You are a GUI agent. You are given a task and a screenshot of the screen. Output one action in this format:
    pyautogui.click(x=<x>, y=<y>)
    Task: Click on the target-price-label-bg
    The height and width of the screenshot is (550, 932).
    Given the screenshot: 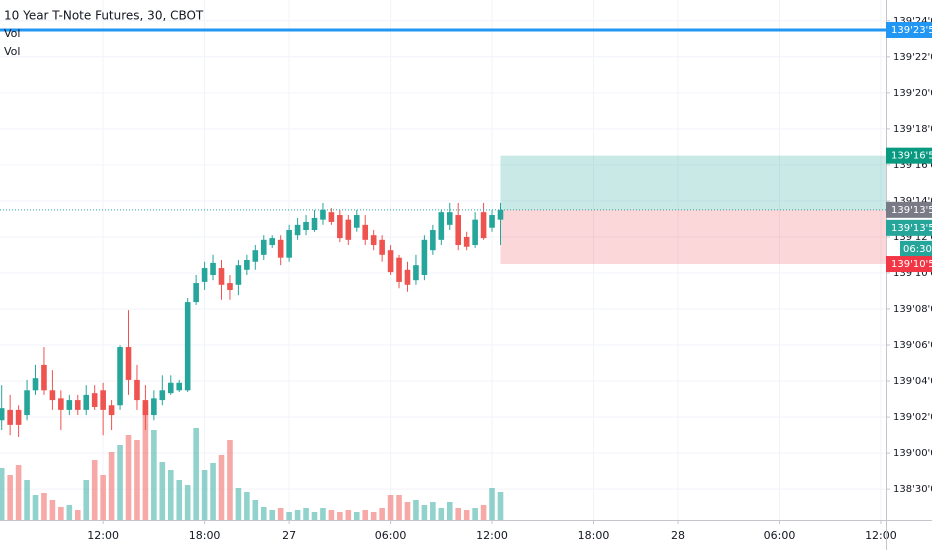 What is the action you would take?
    pyautogui.click(x=909, y=155)
    